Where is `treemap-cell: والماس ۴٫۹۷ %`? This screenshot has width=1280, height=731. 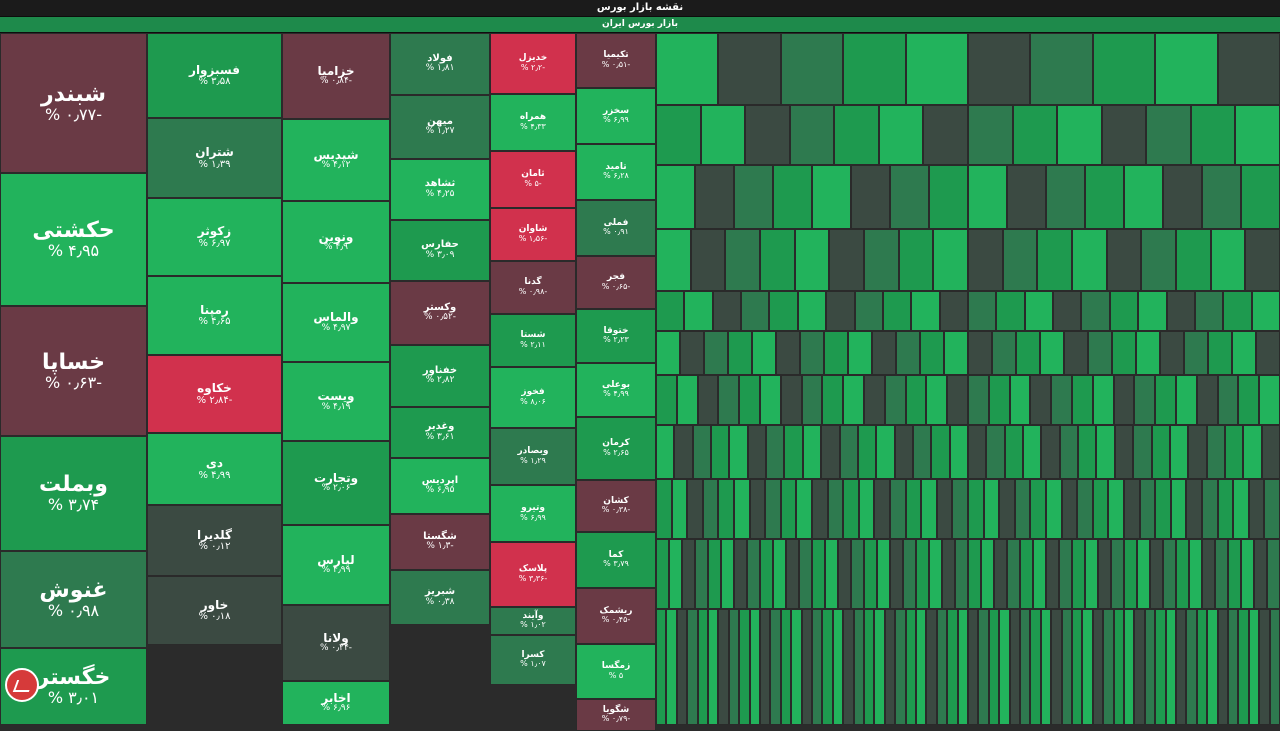 treemap-cell: والماس ۴٫۹۷ % is located at coordinates (336, 322).